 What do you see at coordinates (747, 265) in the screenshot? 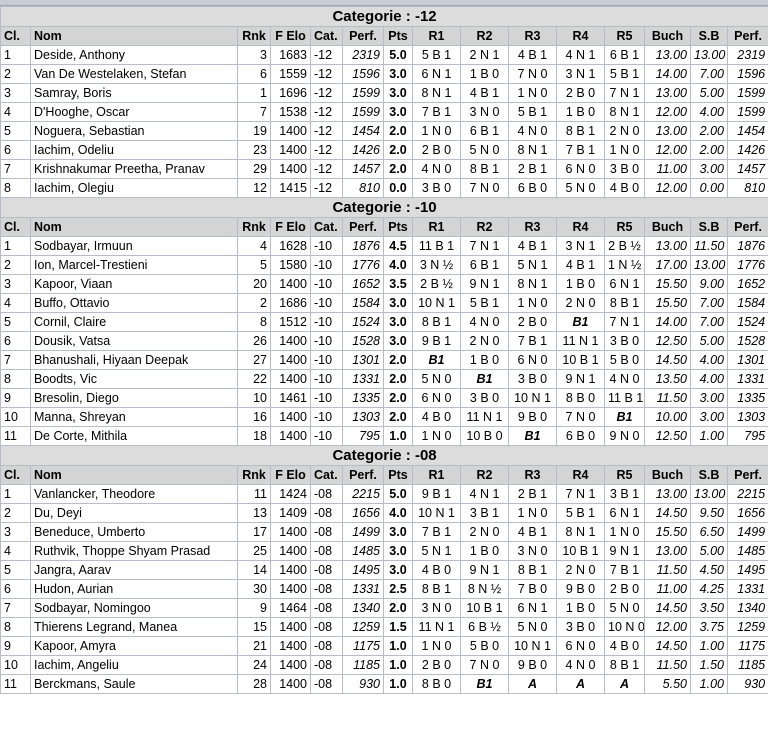
I see `cell: 1776` at bounding box center [747, 265].